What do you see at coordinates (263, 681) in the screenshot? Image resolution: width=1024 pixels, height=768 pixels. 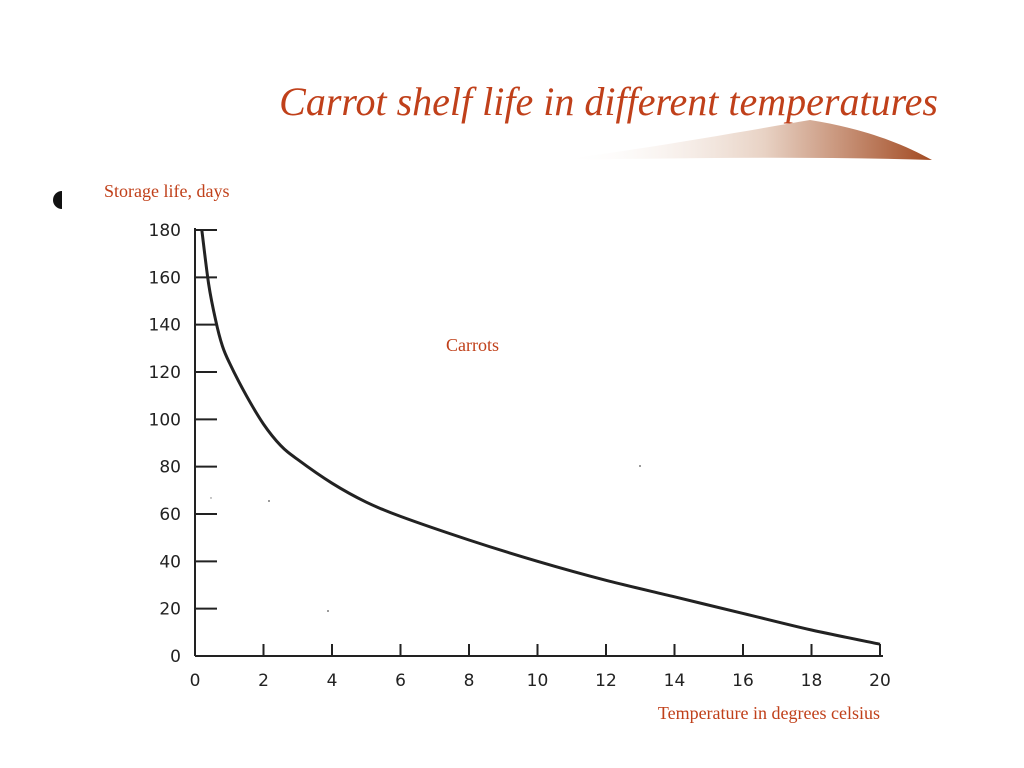 I see `x-tick-label: 2` at bounding box center [263, 681].